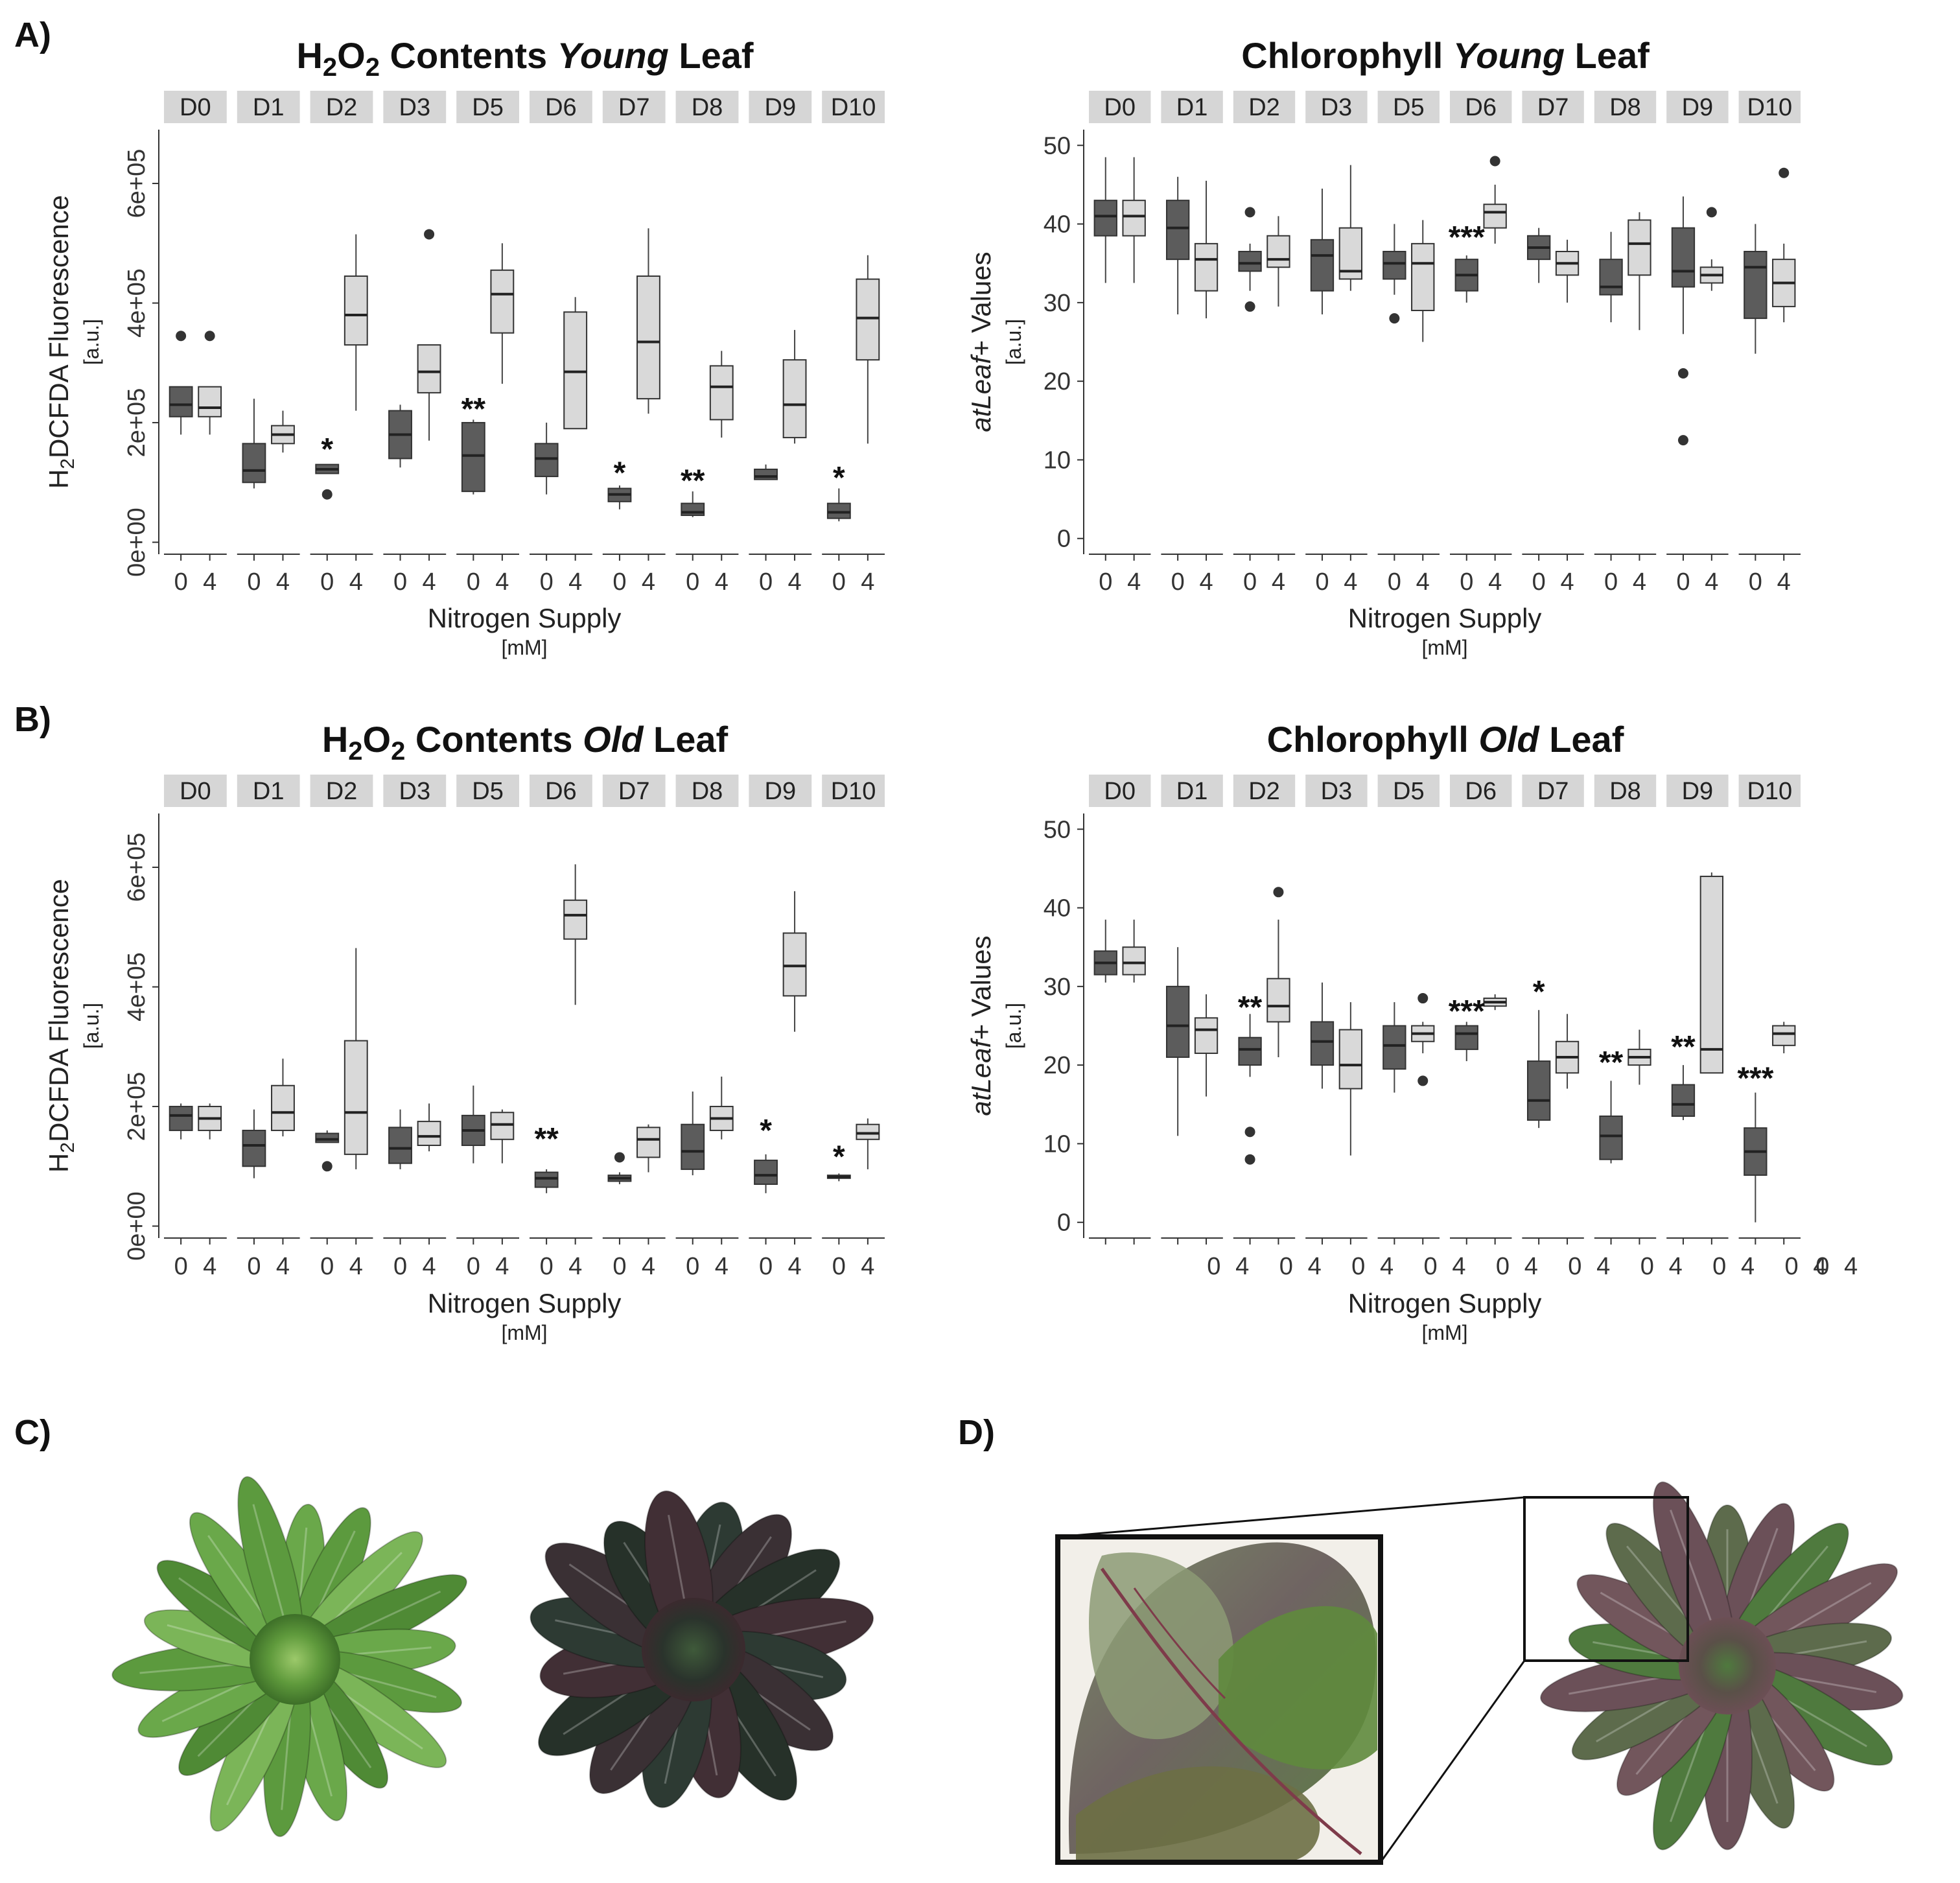  What do you see at coordinates (1481, 1672) in the screenshot?
I see `photo-purple-rosette` at bounding box center [1481, 1672].